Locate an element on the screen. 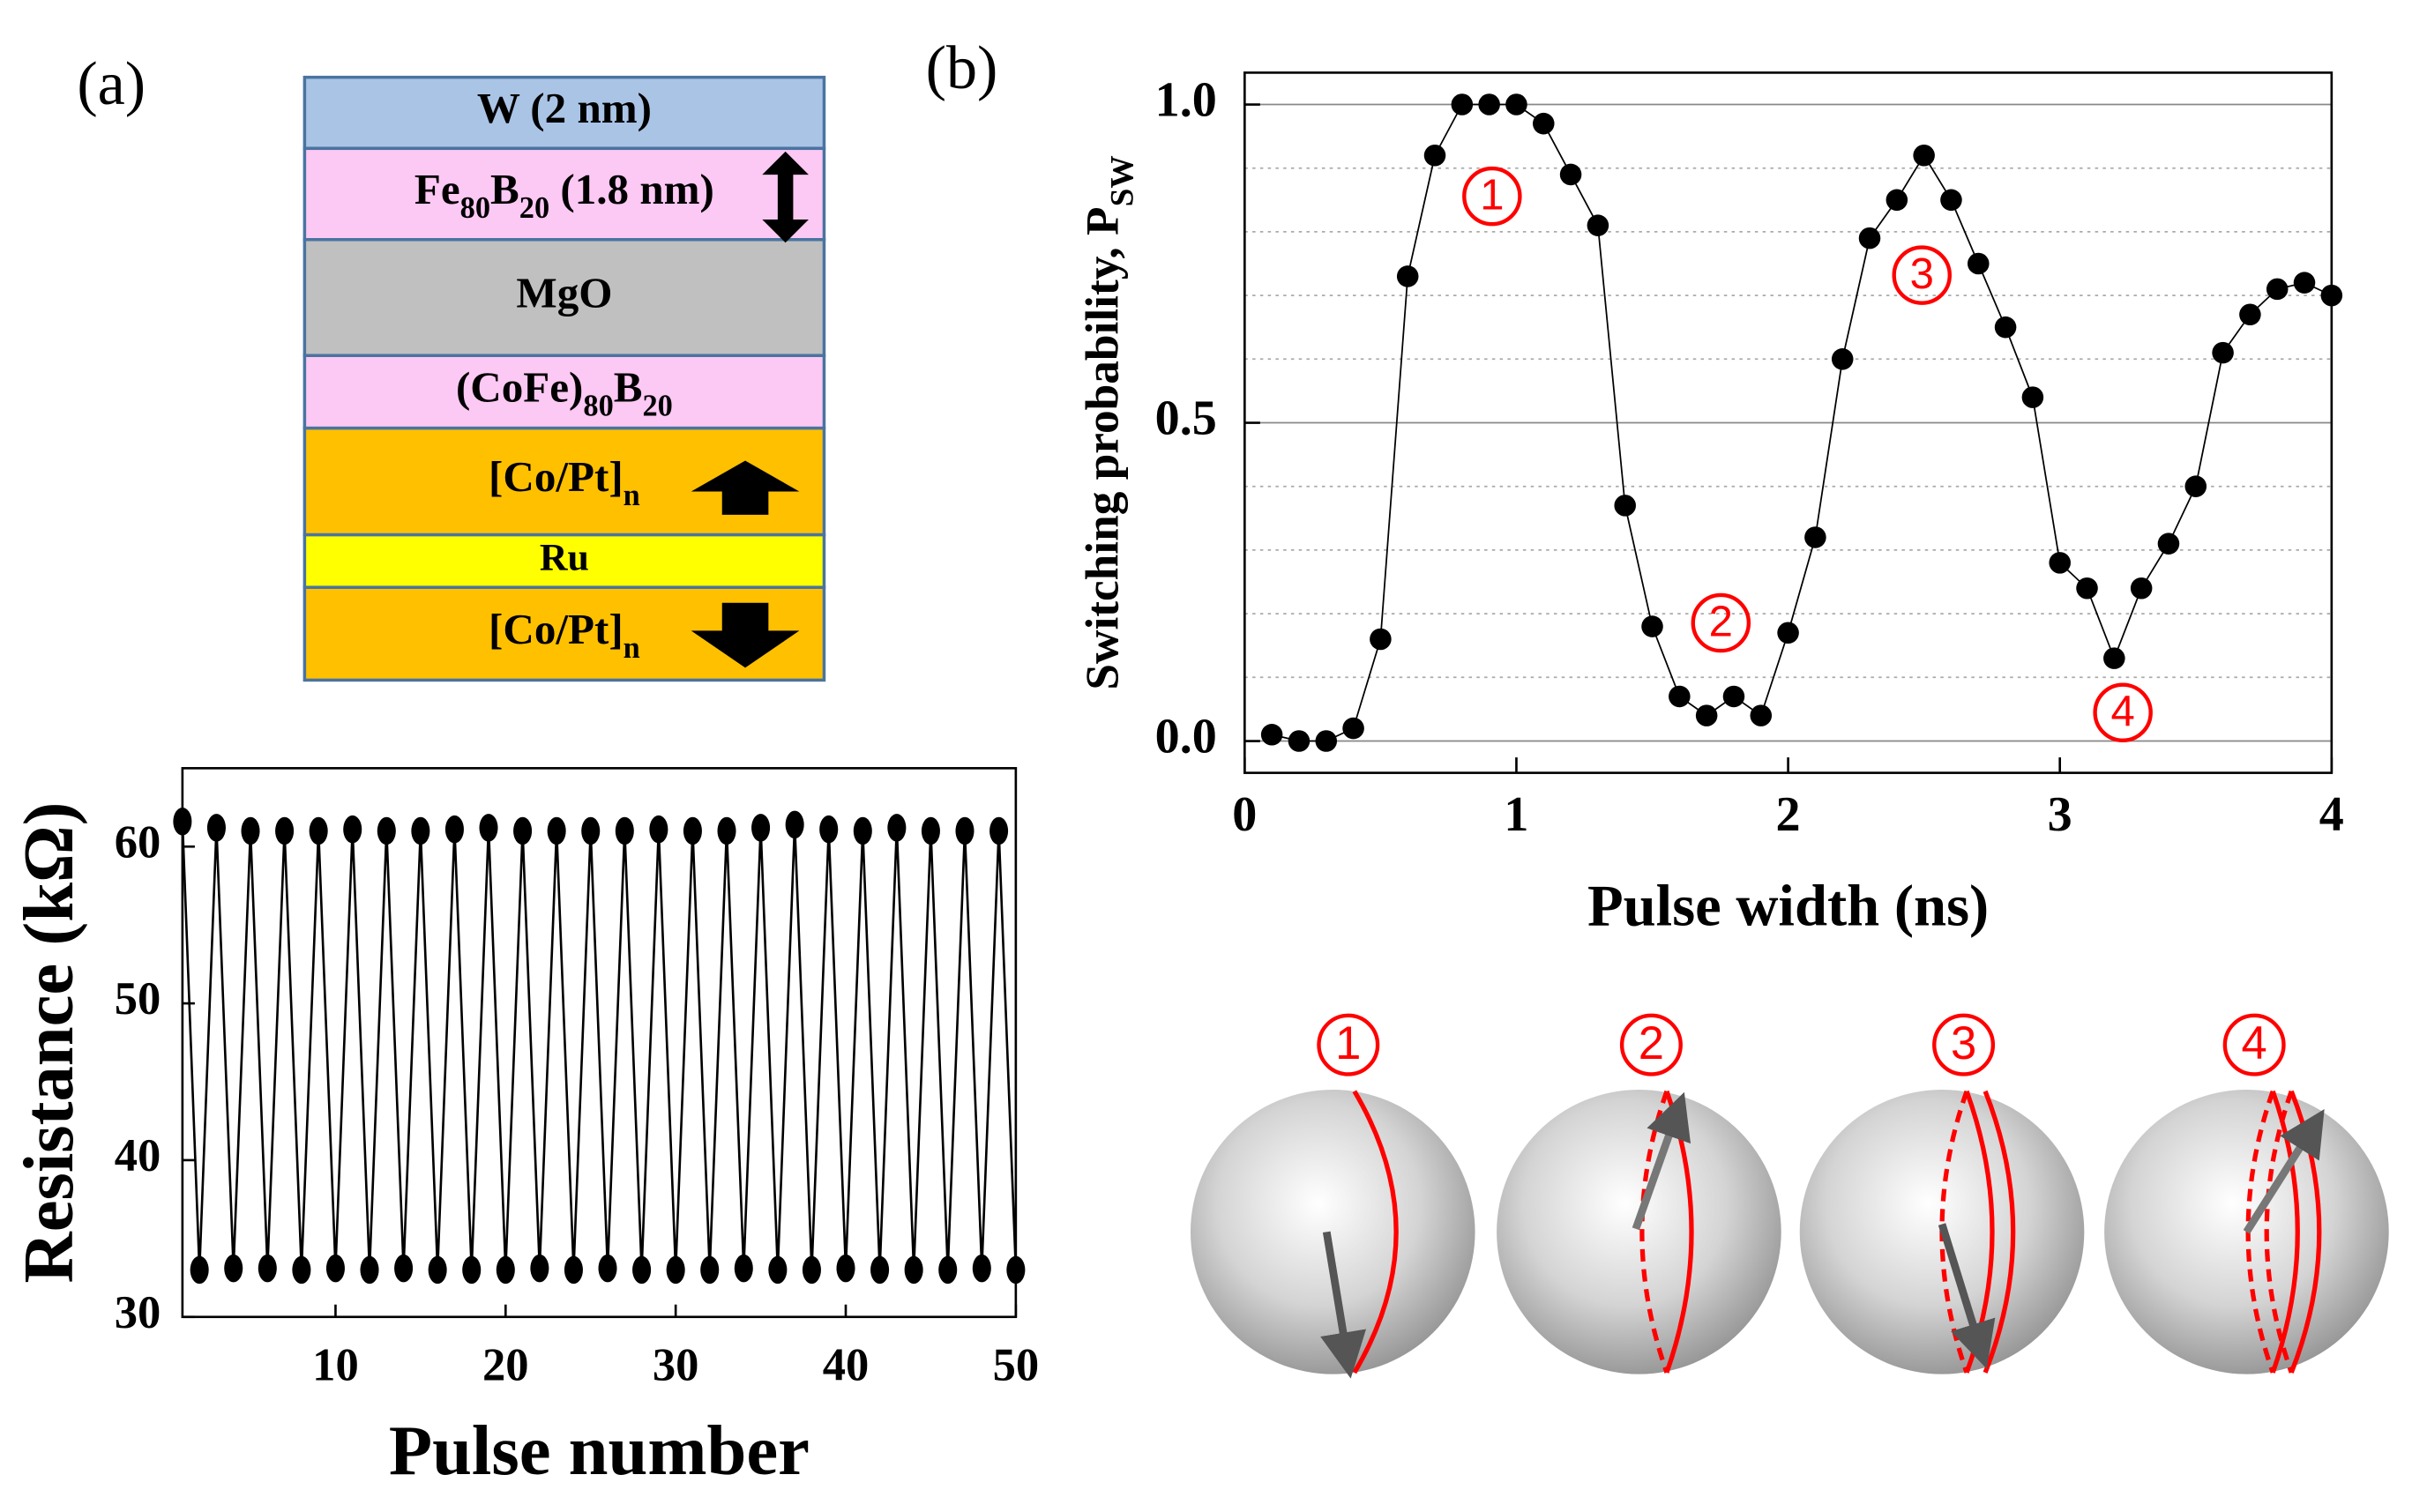  x-axis-label: Pulse number is located at coordinates (599, 1451).